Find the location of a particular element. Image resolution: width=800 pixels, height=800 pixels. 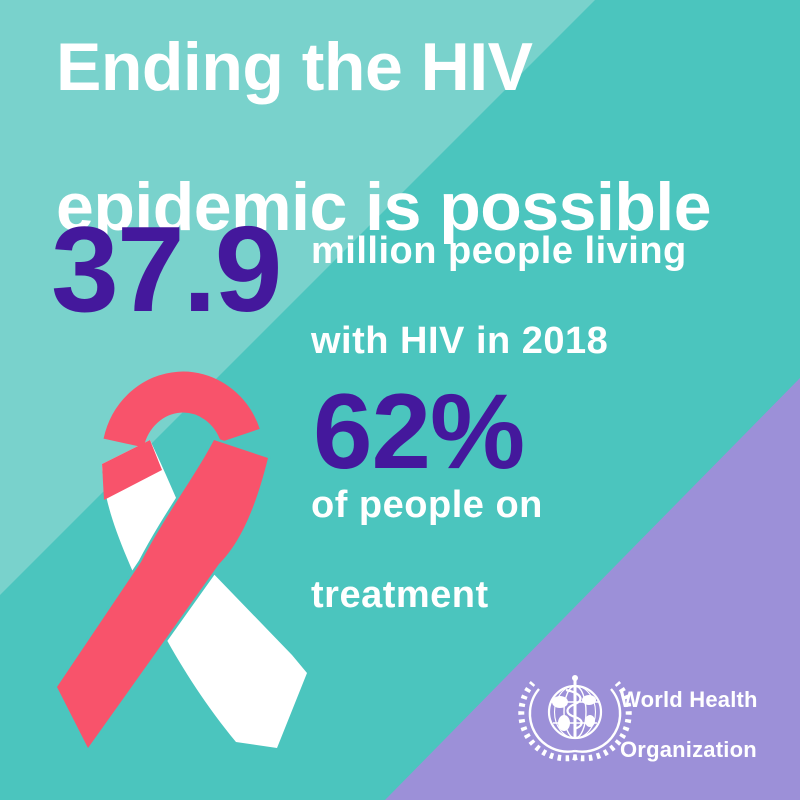

emblem-staff-knob is located at coordinates (575, 678).